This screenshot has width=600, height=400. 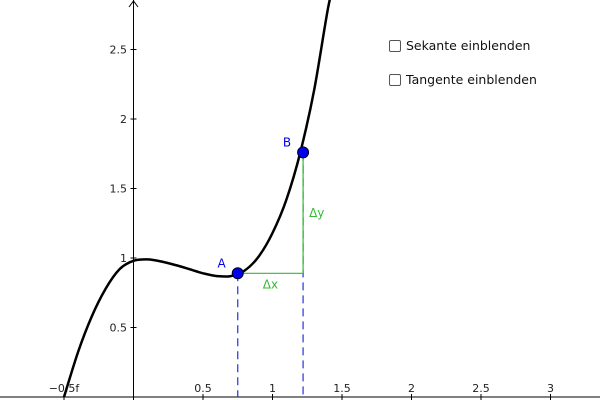 What do you see at coordinates (468, 45) in the screenshot?
I see `secant-checkbox-label: Sekante einblenden` at bounding box center [468, 45].